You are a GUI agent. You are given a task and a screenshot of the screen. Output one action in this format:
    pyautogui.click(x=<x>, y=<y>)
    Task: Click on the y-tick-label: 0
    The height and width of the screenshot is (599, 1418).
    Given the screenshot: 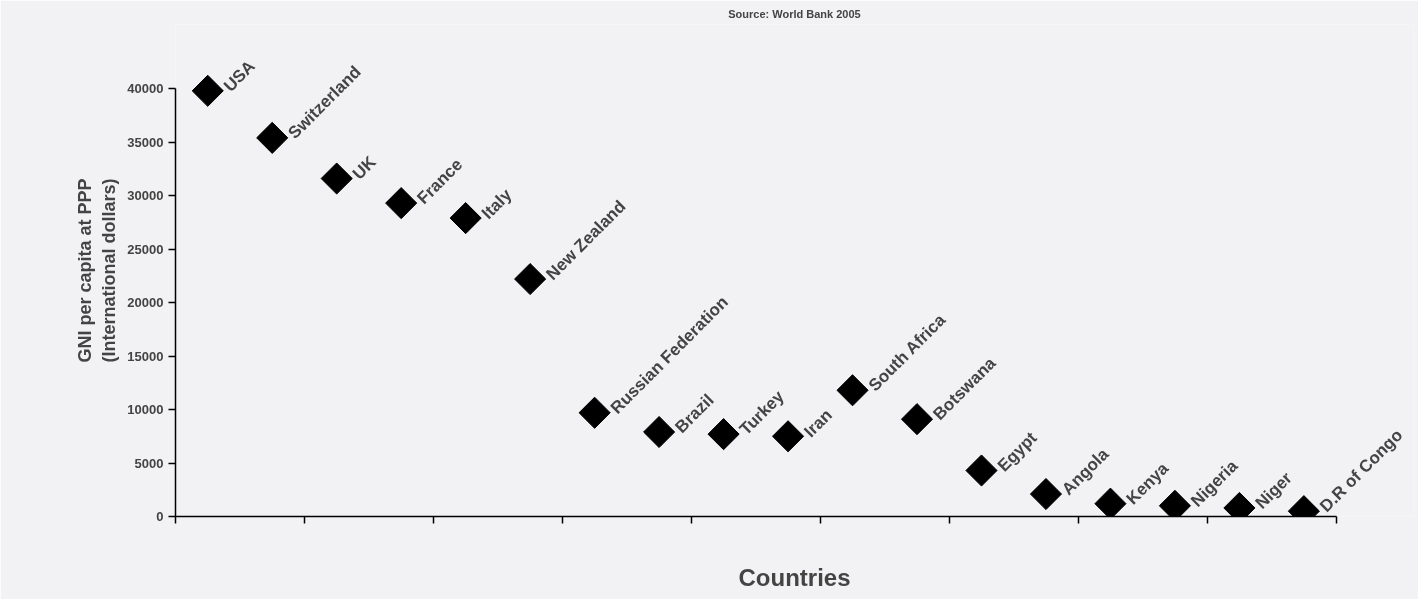 What is the action you would take?
    pyautogui.click(x=160, y=516)
    